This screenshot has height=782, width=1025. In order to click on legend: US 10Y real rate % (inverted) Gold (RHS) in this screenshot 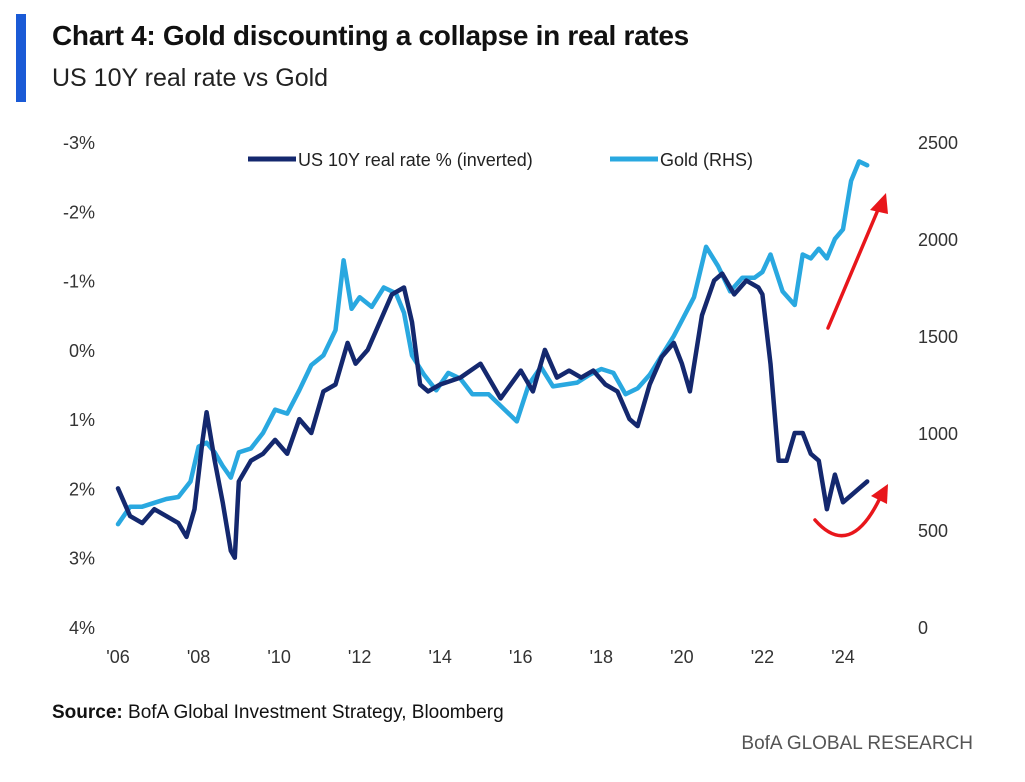, I will do `click(500, 160)`.